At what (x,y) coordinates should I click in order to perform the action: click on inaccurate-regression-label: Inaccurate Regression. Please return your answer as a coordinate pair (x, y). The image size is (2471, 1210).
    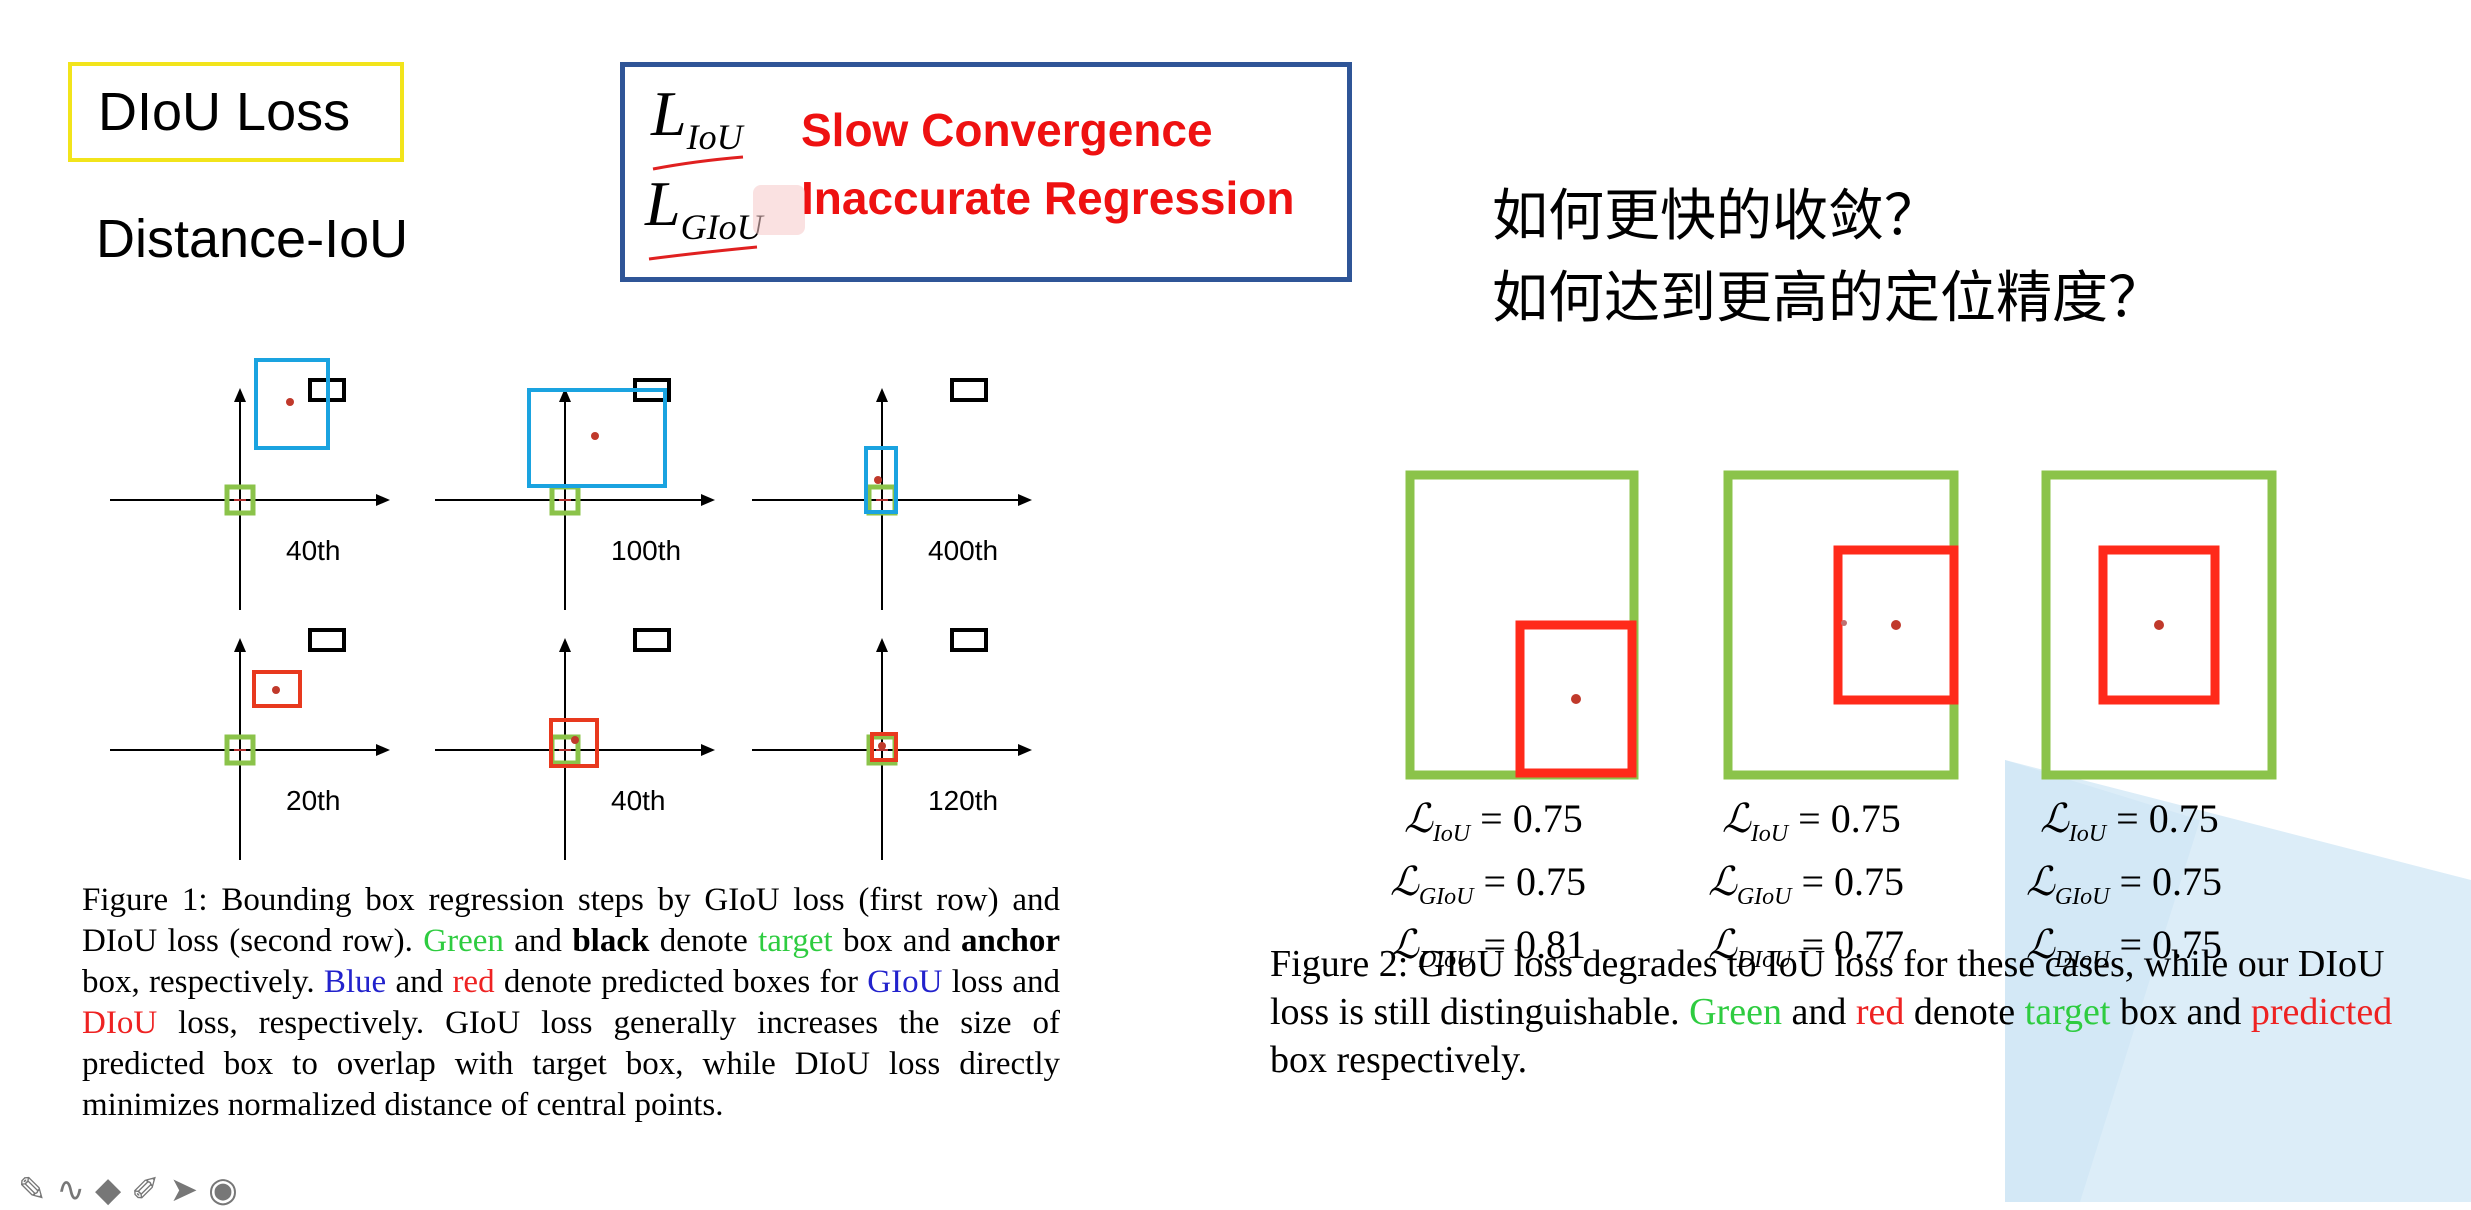
    Looking at the image, I should click on (1048, 198).